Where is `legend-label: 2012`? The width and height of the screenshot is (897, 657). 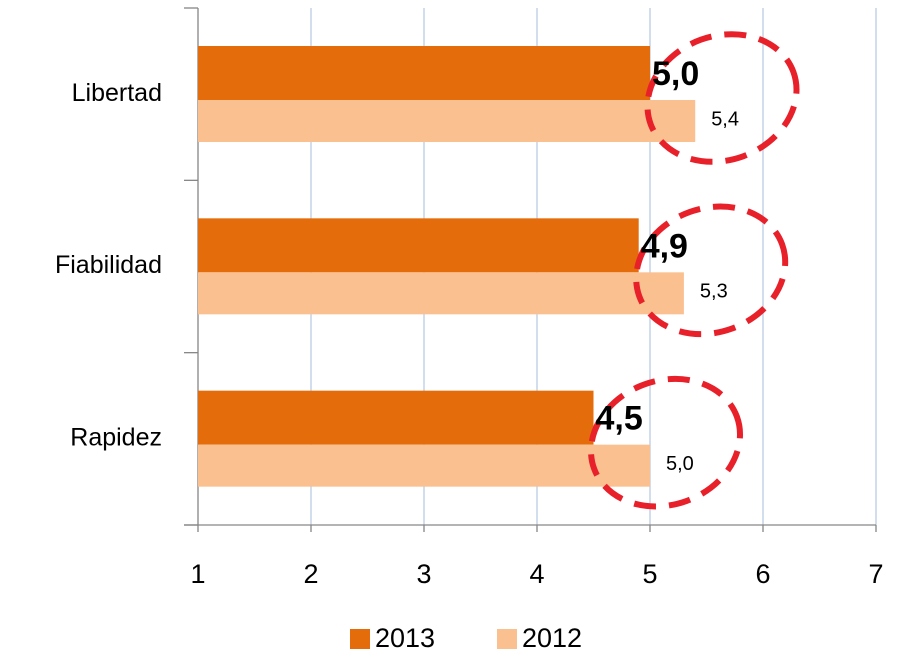 legend-label: 2012 is located at coordinates (552, 638).